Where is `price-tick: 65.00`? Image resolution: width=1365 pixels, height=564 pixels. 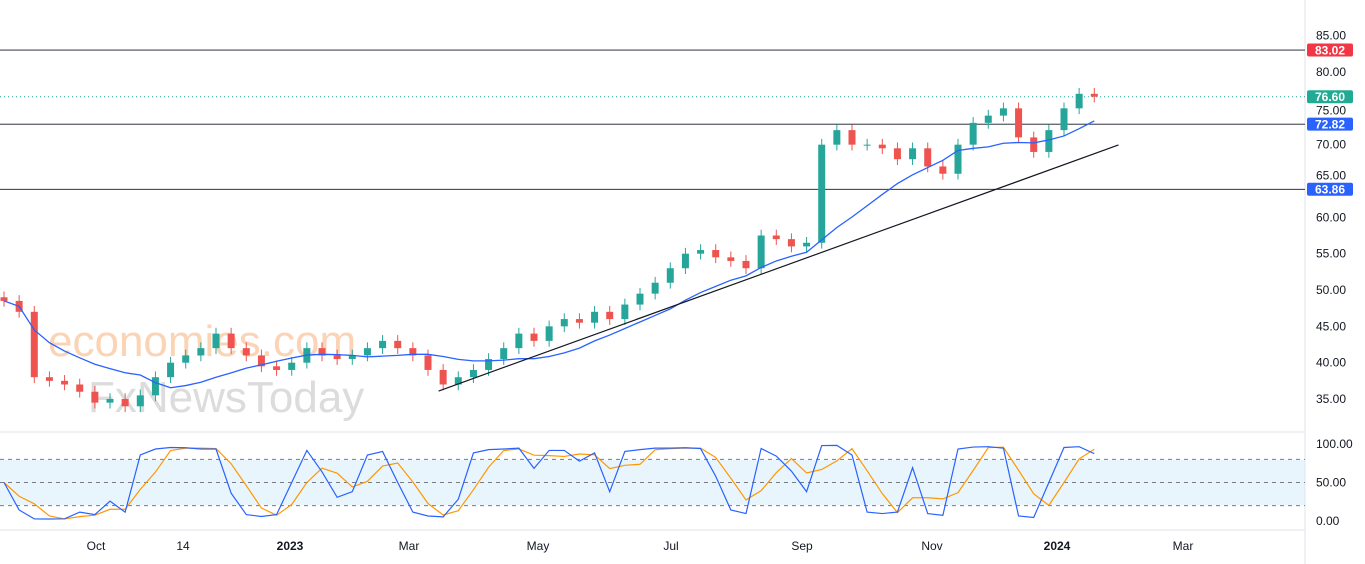 price-tick: 65.00 is located at coordinates (1331, 176).